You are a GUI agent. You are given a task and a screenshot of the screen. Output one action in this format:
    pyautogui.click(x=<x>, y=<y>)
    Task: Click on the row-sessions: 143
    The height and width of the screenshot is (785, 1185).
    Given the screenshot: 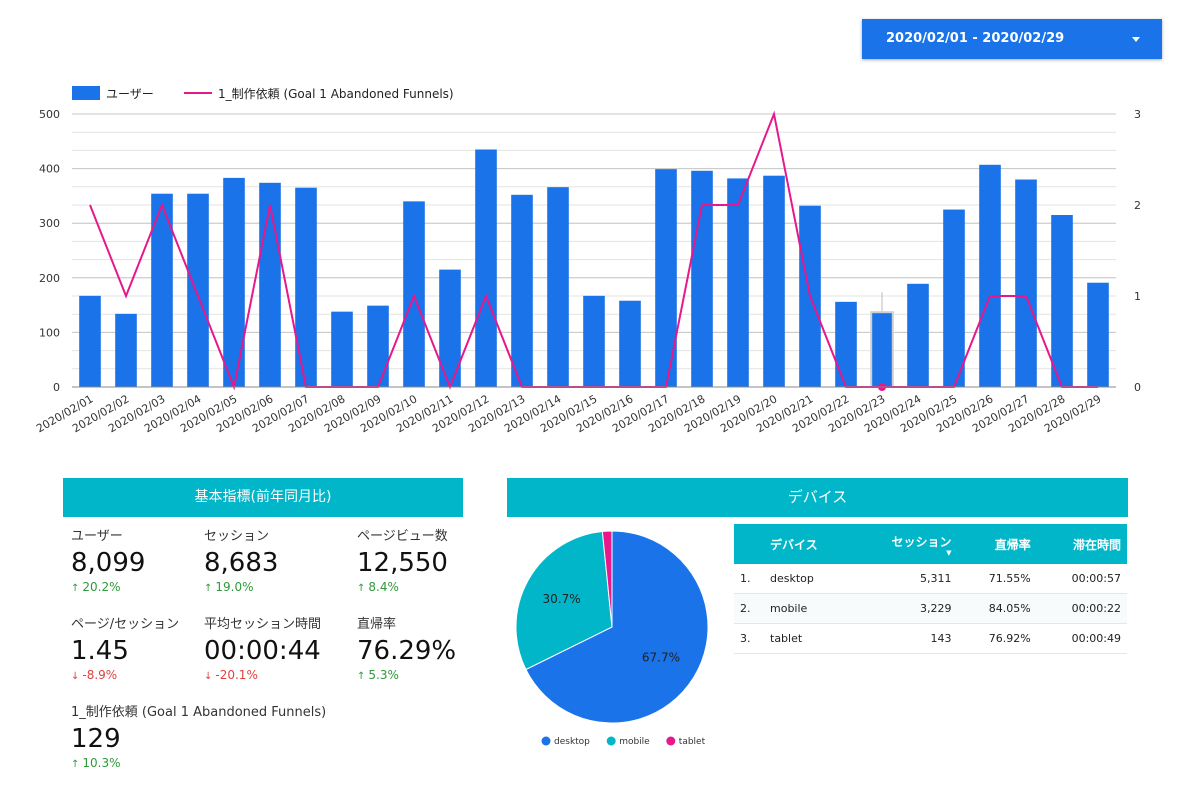 What is the action you would take?
    pyautogui.click(x=904, y=638)
    